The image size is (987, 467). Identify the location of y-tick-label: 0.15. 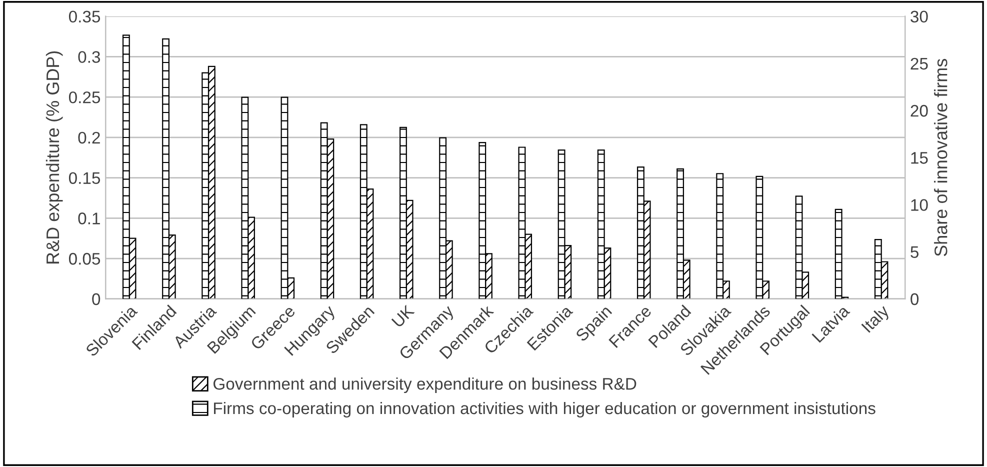
(84, 178).